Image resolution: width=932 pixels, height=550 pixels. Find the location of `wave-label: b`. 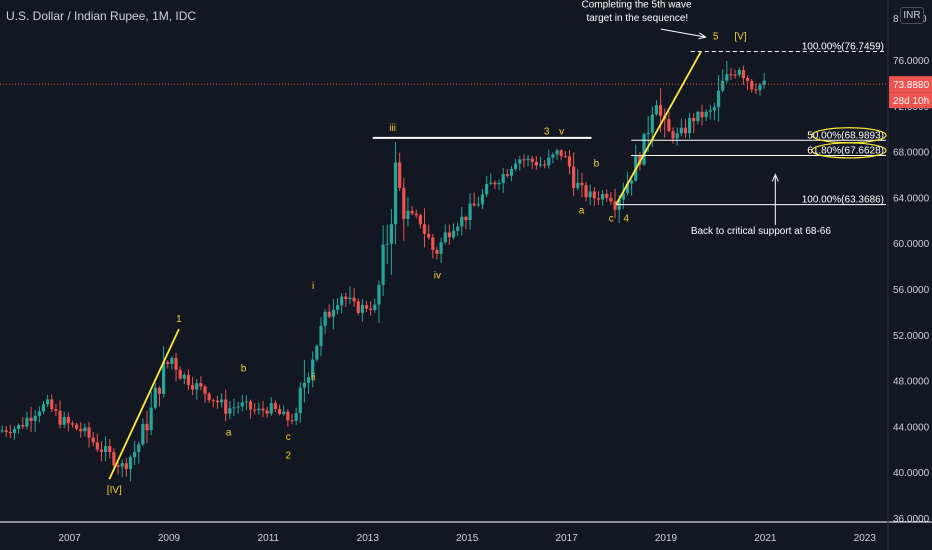

wave-label: b is located at coordinates (597, 163).